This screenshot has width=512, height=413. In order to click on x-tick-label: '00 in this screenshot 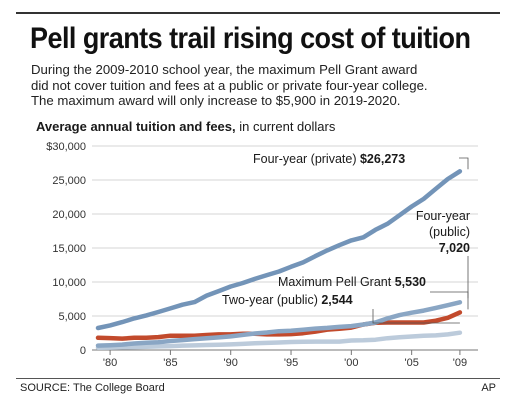, I will do `click(351, 363)`.